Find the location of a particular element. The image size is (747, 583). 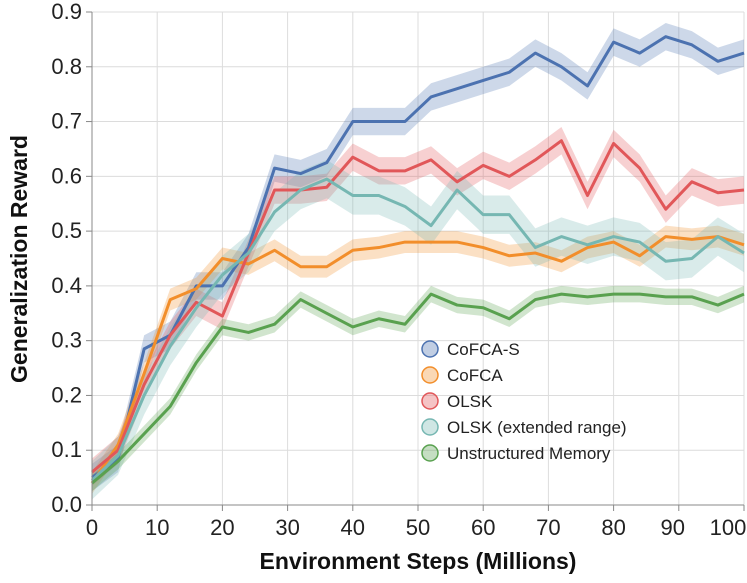

legend-label-cofca-s: CoFCA-S is located at coordinates (483, 349).